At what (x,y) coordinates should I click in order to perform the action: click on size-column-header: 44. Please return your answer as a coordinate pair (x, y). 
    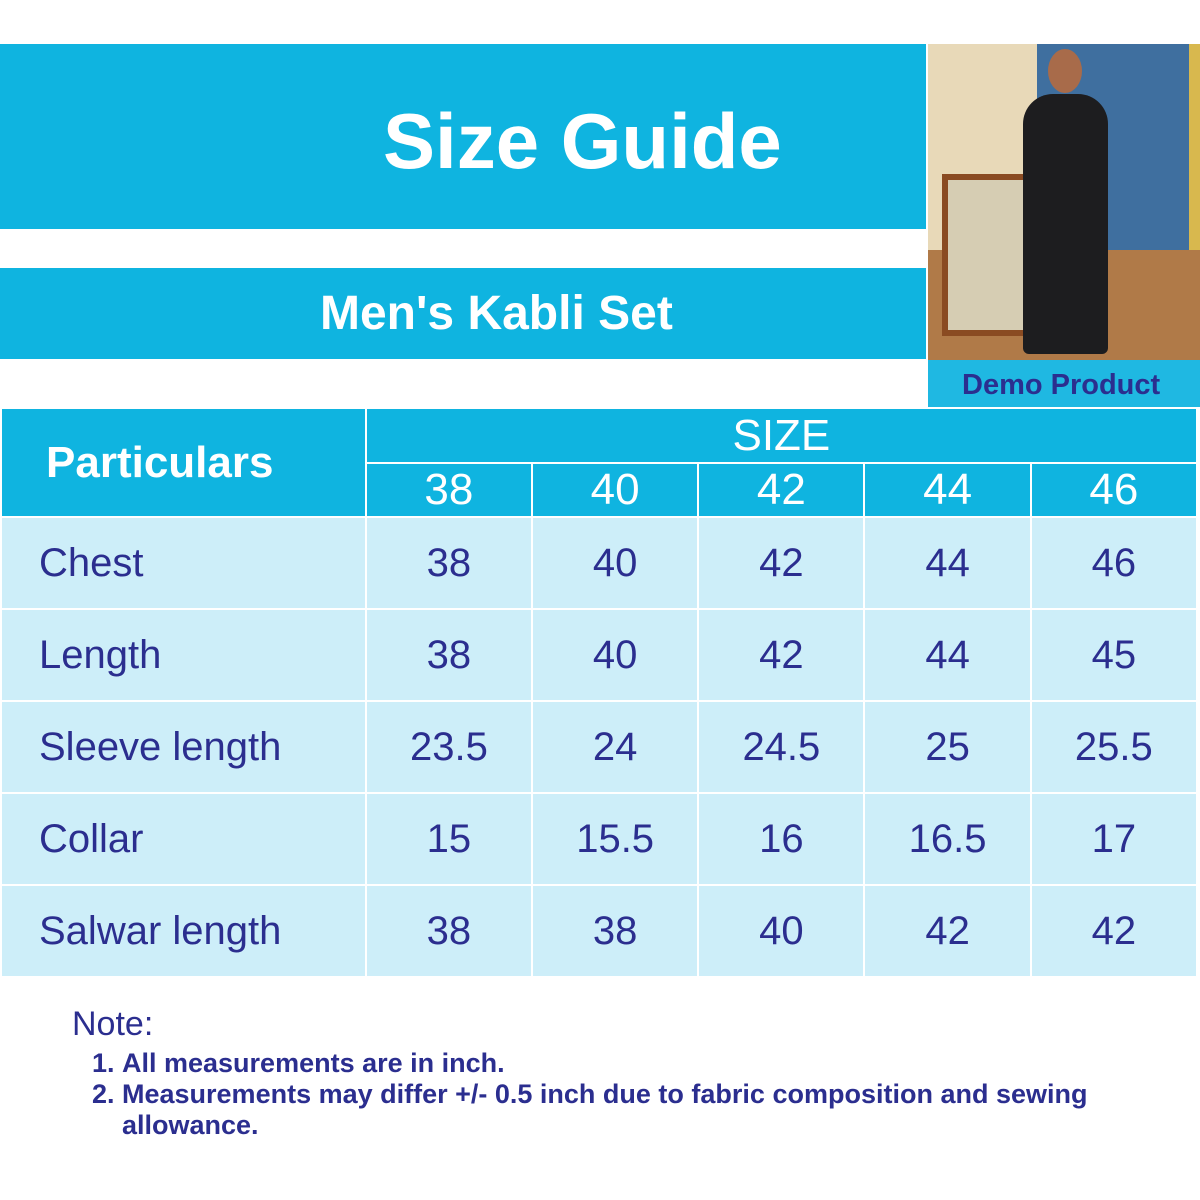
    Looking at the image, I should click on (947, 490).